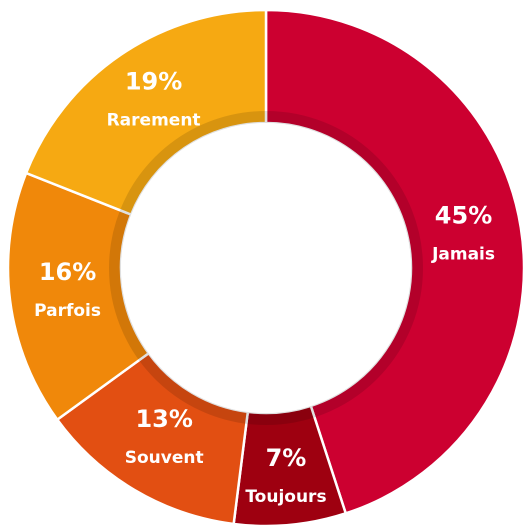 The height and width of the screenshot is (528, 524). Describe the element at coordinates (67, 311) in the screenshot. I see `category-label: Parfois` at that location.